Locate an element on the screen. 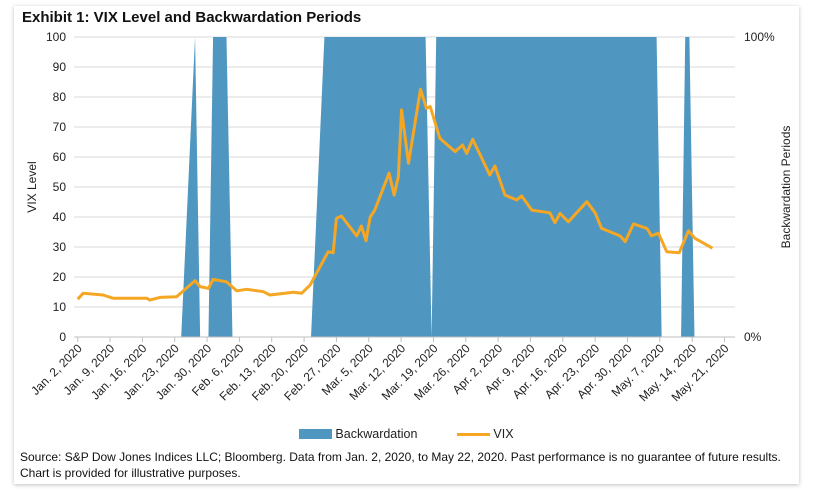  y-tick-label: 60 is located at coordinates (60, 157).